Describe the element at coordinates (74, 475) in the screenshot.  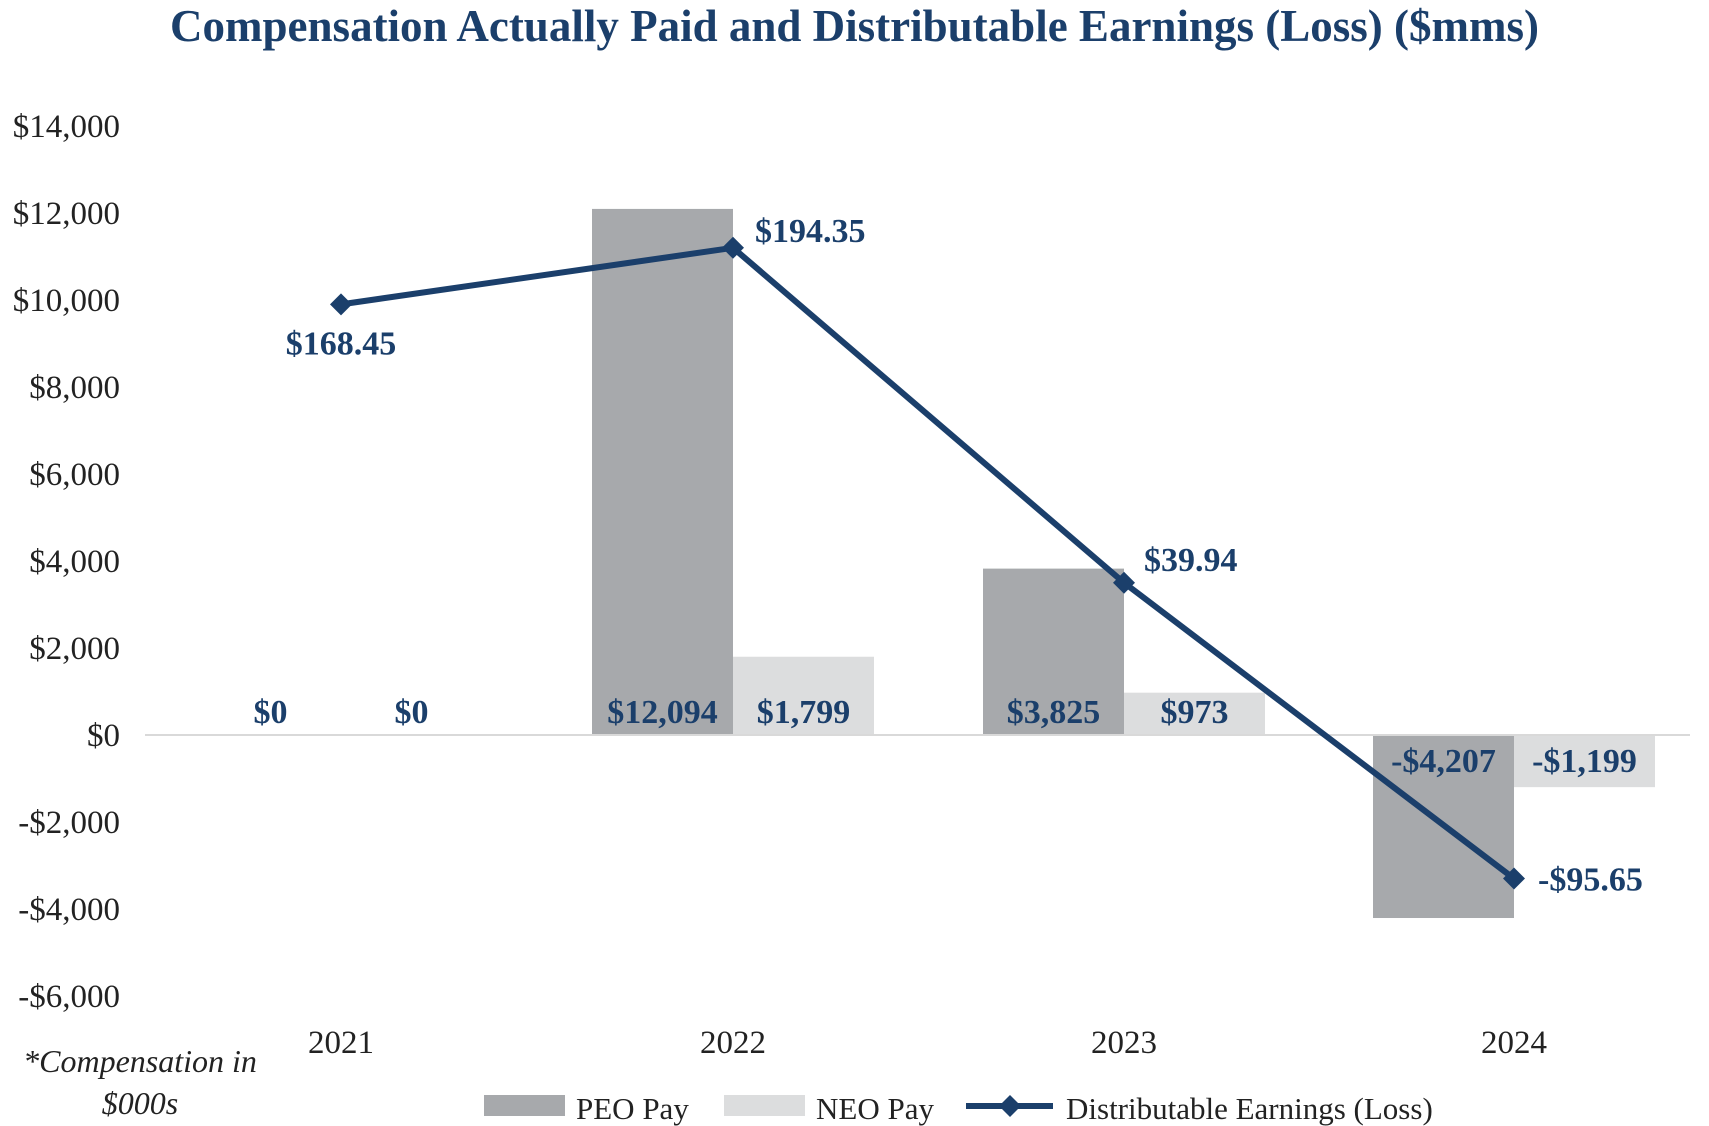
I see `y-tick-label: $6,000` at that location.